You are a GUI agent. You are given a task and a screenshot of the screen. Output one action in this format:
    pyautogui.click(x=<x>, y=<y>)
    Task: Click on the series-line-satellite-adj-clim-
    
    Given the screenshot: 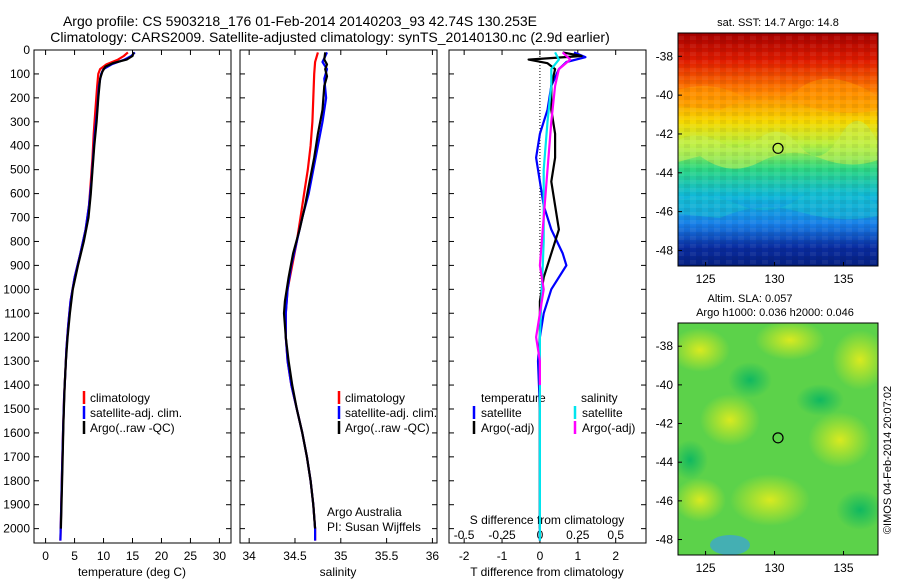 What is the action you would take?
    pyautogui.click(x=306, y=296)
    